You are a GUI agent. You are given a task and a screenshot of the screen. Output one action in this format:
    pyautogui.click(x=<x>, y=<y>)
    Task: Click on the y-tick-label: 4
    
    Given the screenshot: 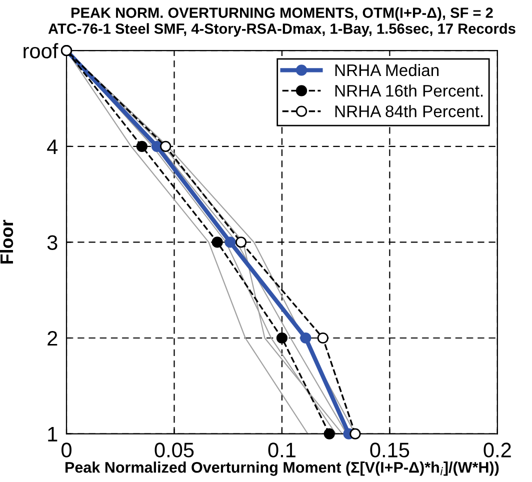 What is the action you would take?
    pyautogui.click(x=52, y=147)
    